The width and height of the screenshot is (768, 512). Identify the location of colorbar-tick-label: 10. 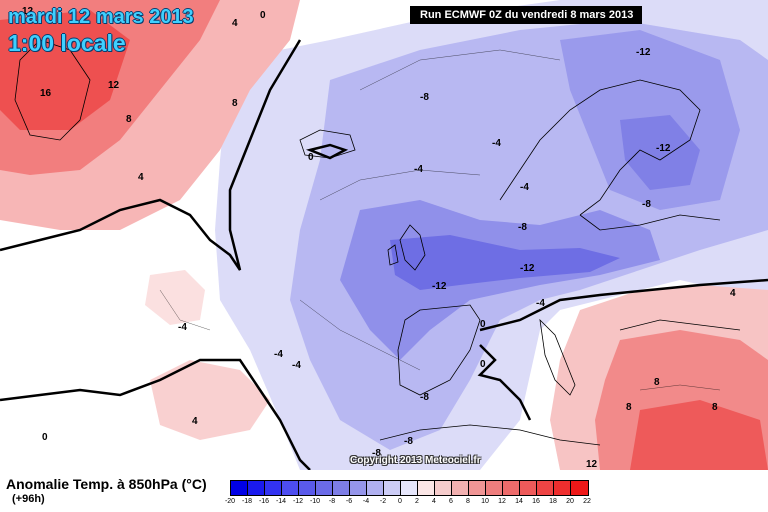
(485, 501).